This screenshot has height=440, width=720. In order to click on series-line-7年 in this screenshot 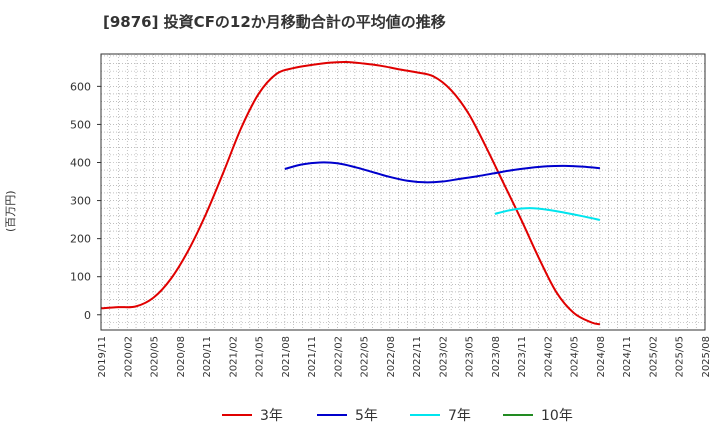, I will do `click(547, 214)`.